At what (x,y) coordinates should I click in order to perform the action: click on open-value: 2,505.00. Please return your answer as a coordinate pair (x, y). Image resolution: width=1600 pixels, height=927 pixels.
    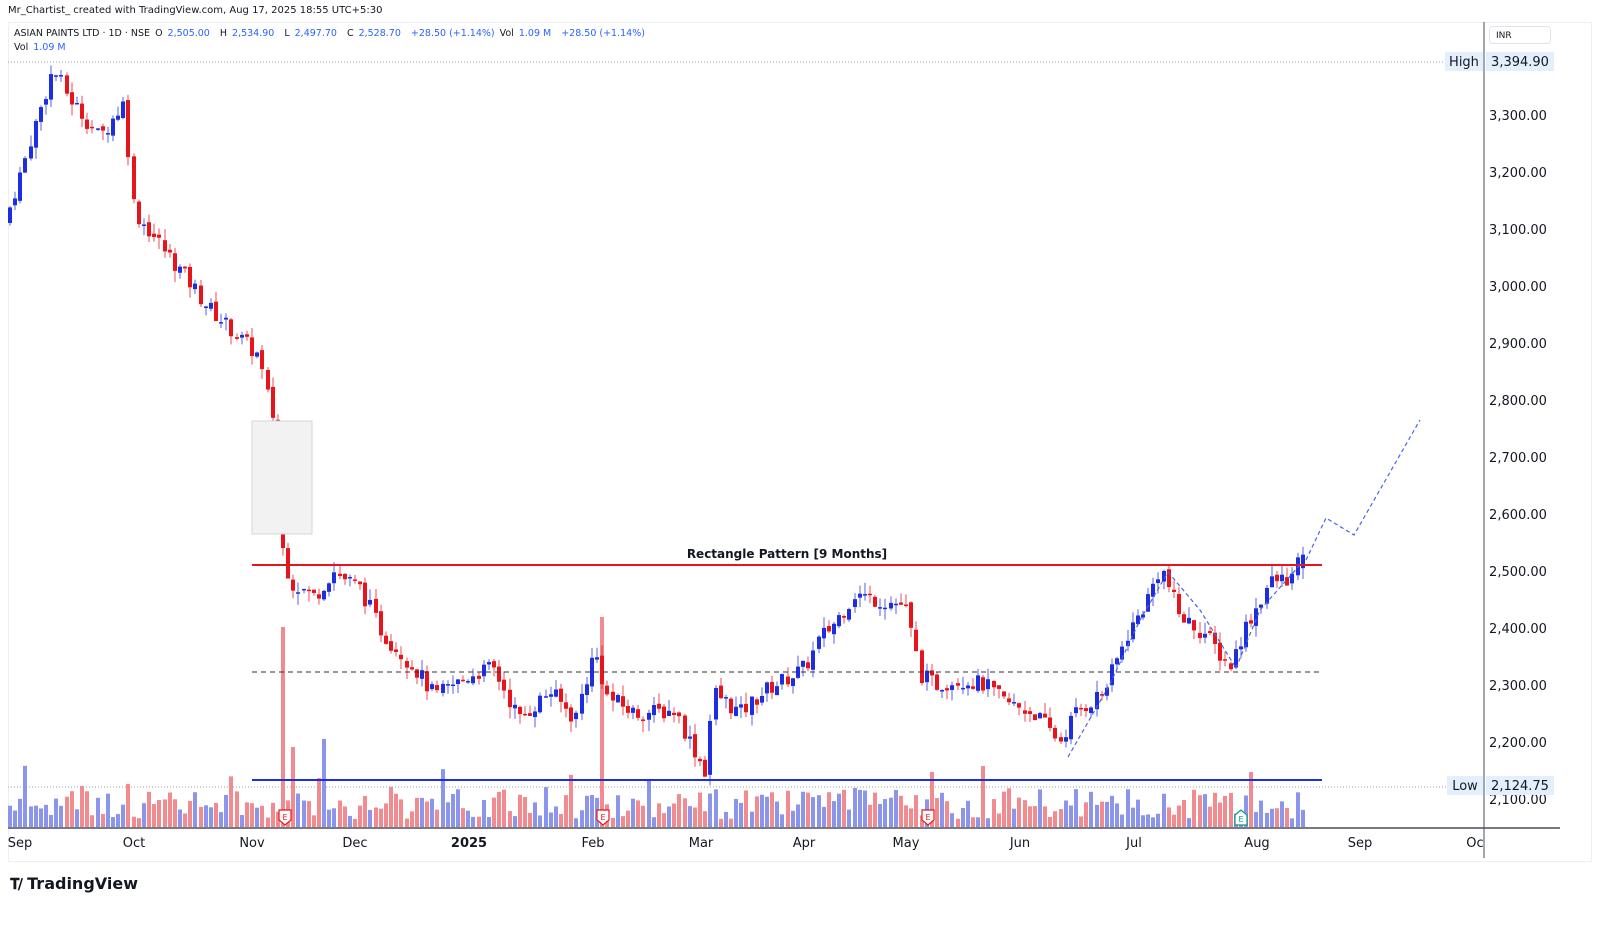
    Looking at the image, I should click on (188, 33).